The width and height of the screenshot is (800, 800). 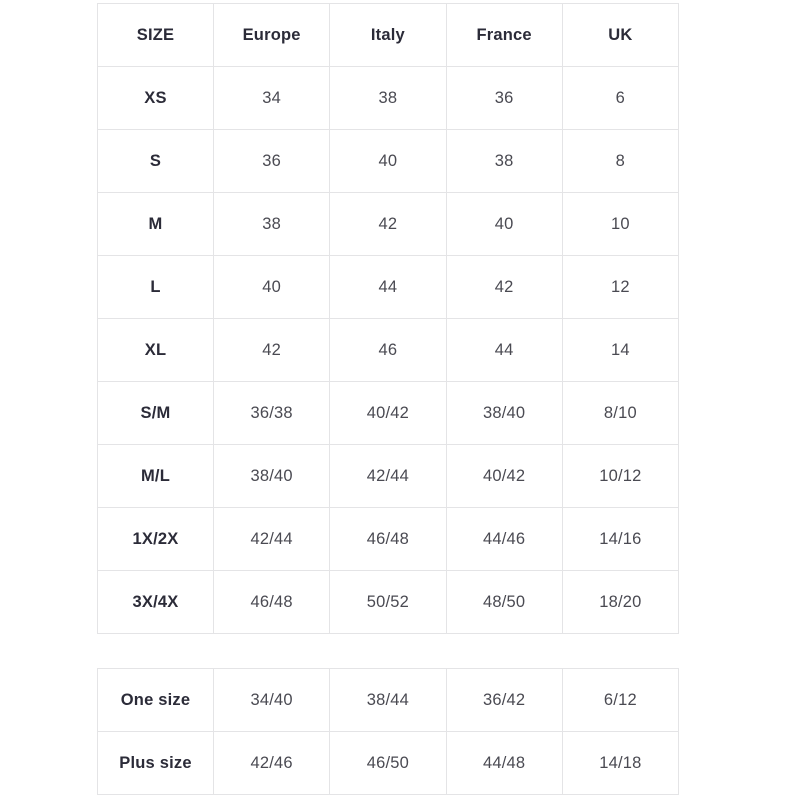 I want to click on cell-europe: 34, so click(x=271, y=98).